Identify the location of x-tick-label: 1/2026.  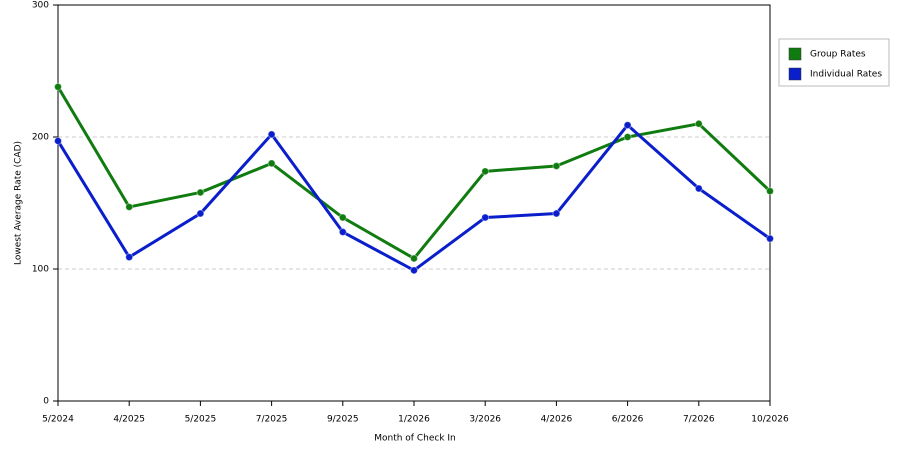
(414, 420).